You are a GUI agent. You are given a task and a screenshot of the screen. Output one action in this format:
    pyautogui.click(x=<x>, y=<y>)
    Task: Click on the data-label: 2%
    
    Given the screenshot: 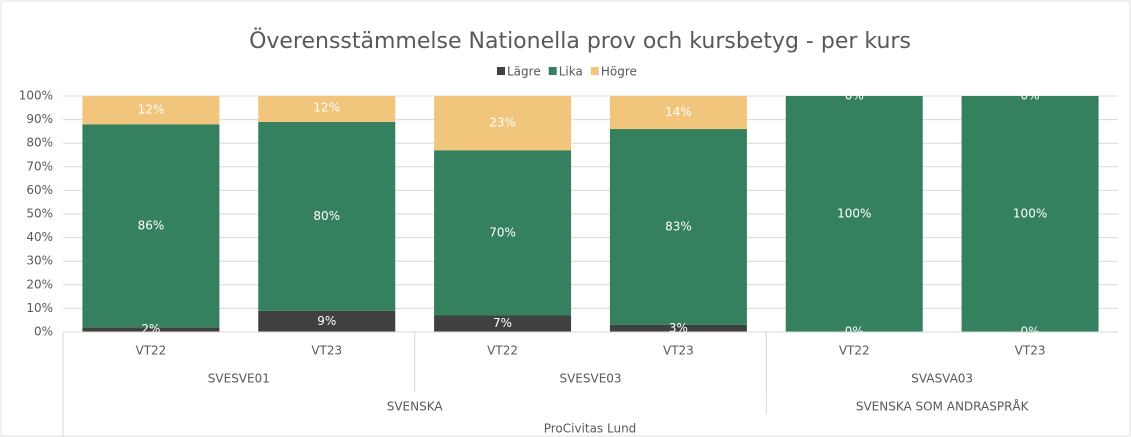 What is the action you would take?
    pyautogui.click(x=150, y=329)
    